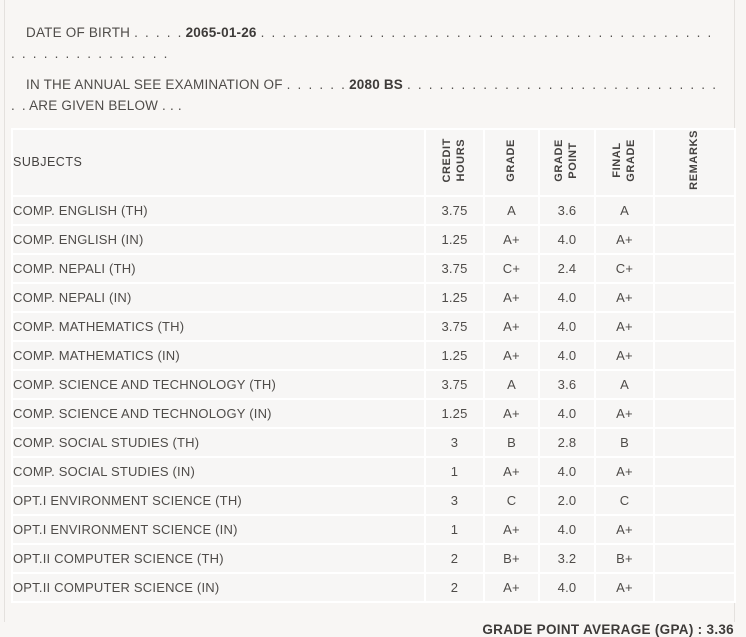  Describe the element at coordinates (218, 442) in the screenshot. I see `subject-cell: COMP. SOCIAL STUDIES (TH)` at that location.